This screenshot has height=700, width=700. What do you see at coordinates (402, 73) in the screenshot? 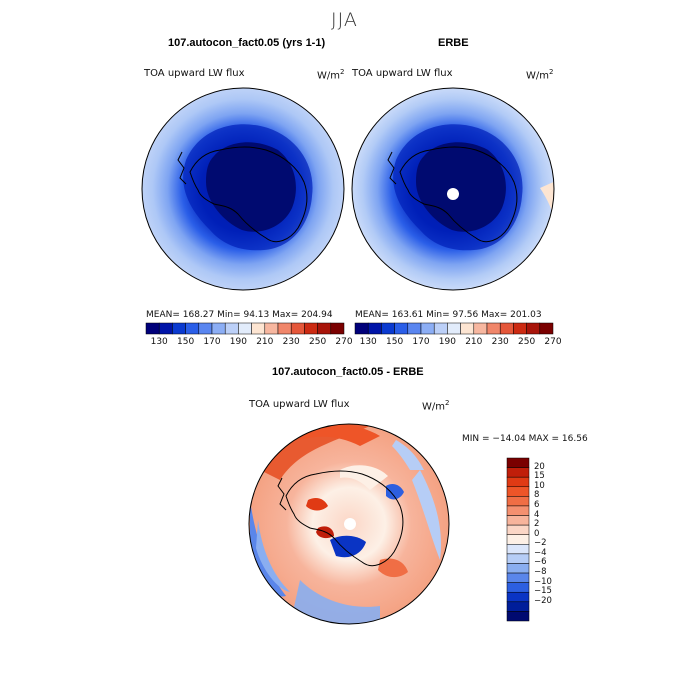
I see `right-variable-label: TOA upward LW flux` at bounding box center [402, 73].